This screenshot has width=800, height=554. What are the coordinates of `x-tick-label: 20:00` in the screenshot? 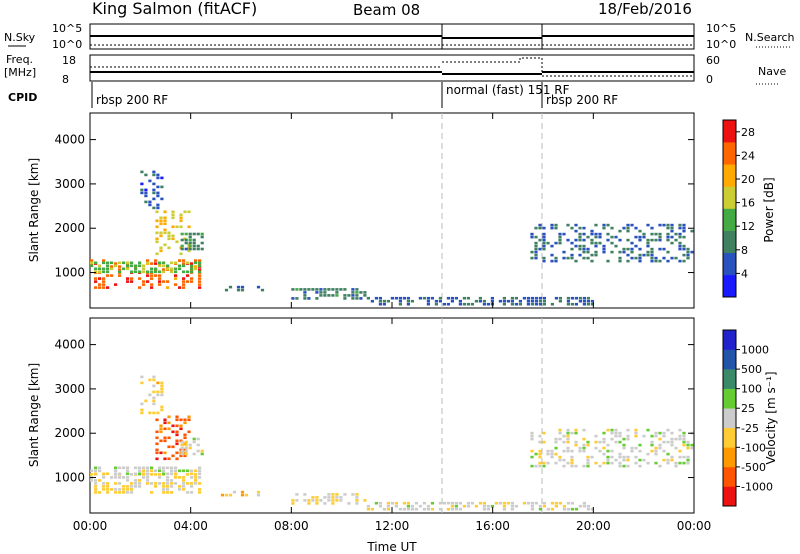 It's located at (593, 526).